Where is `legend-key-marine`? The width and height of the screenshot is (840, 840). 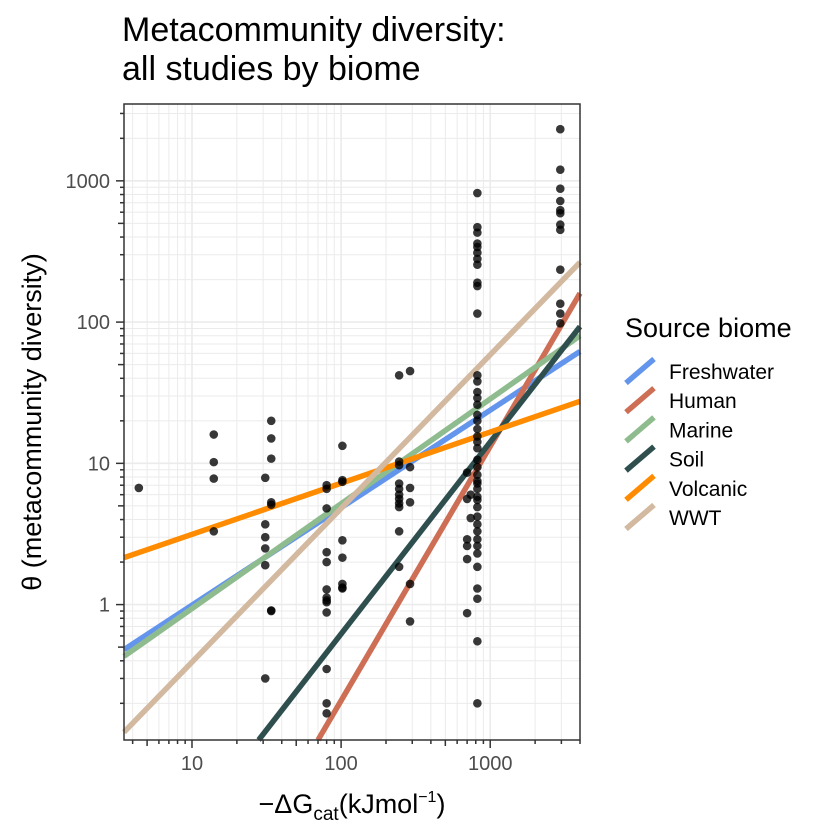
legend-key-marine is located at coordinates (640, 429).